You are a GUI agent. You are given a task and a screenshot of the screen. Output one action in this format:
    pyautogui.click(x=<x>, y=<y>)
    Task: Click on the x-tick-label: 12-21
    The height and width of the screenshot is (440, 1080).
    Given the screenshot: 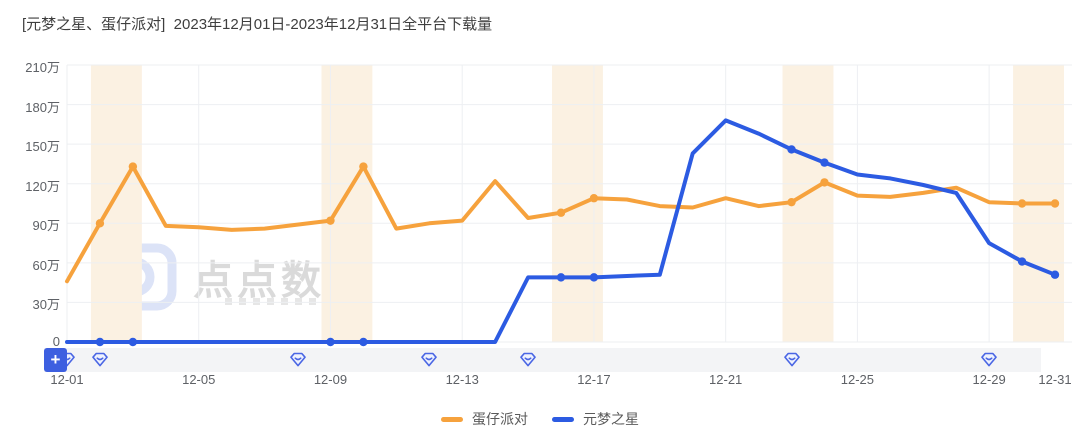 What is the action you would take?
    pyautogui.click(x=726, y=379)
    